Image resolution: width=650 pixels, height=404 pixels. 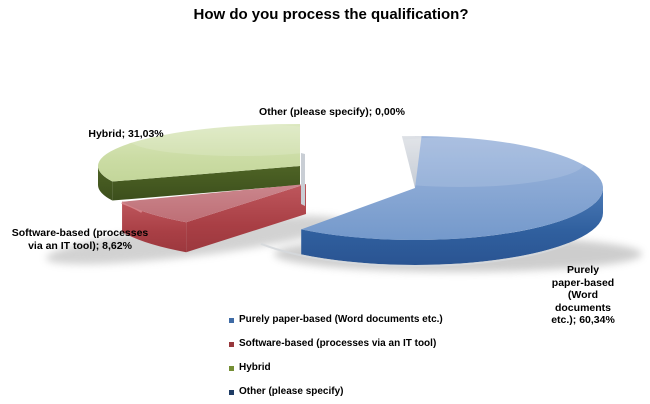 What do you see at coordinates (105, 183) in the screenshot?
I see `pie-slice-hybrid-side` at bounding box center [105, 183].